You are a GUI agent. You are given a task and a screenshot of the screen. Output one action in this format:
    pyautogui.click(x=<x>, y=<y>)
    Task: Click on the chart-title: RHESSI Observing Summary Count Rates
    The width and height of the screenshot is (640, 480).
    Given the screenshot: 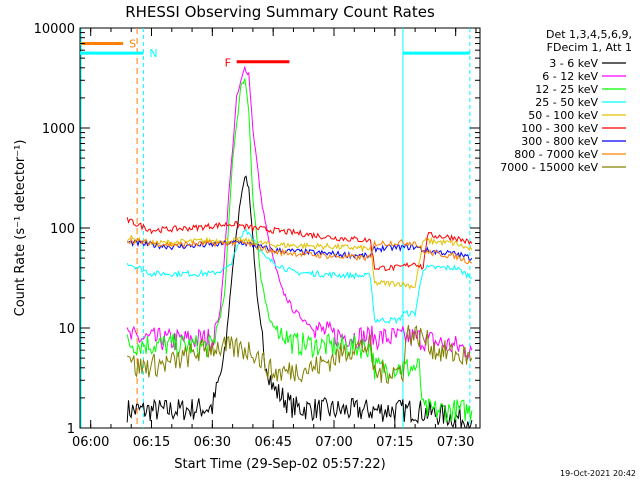 What is the action you would take?
    pyautogui.click(x=280, y=12)
    